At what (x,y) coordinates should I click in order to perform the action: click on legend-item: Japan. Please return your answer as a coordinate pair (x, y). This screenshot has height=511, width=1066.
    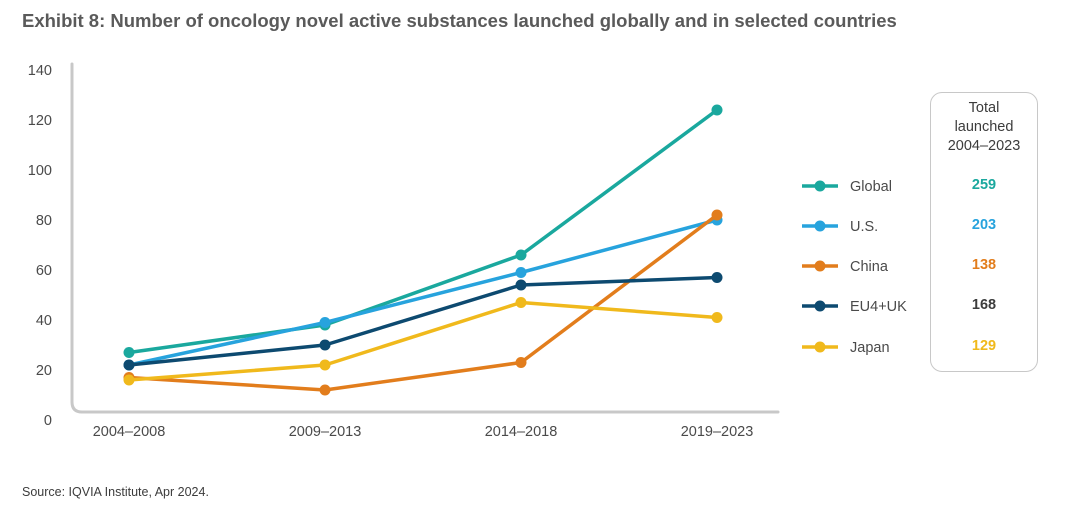
    Looking at the image, I should click on (846, 348).